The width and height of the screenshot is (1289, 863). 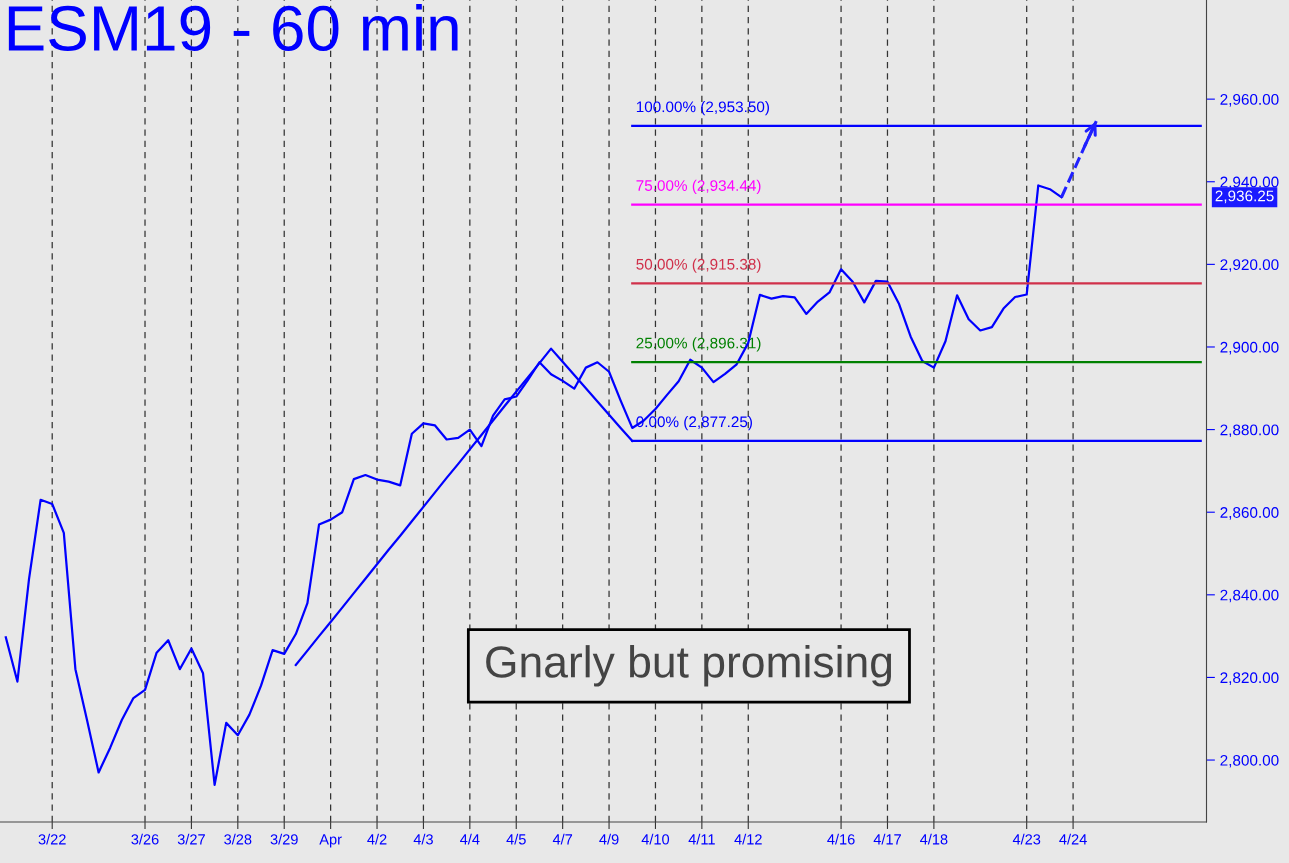 What do you see at coordinates (191, 839) in the screenshot?
I see `x-tick-label: 3/27` at bounding box center [191, 839].